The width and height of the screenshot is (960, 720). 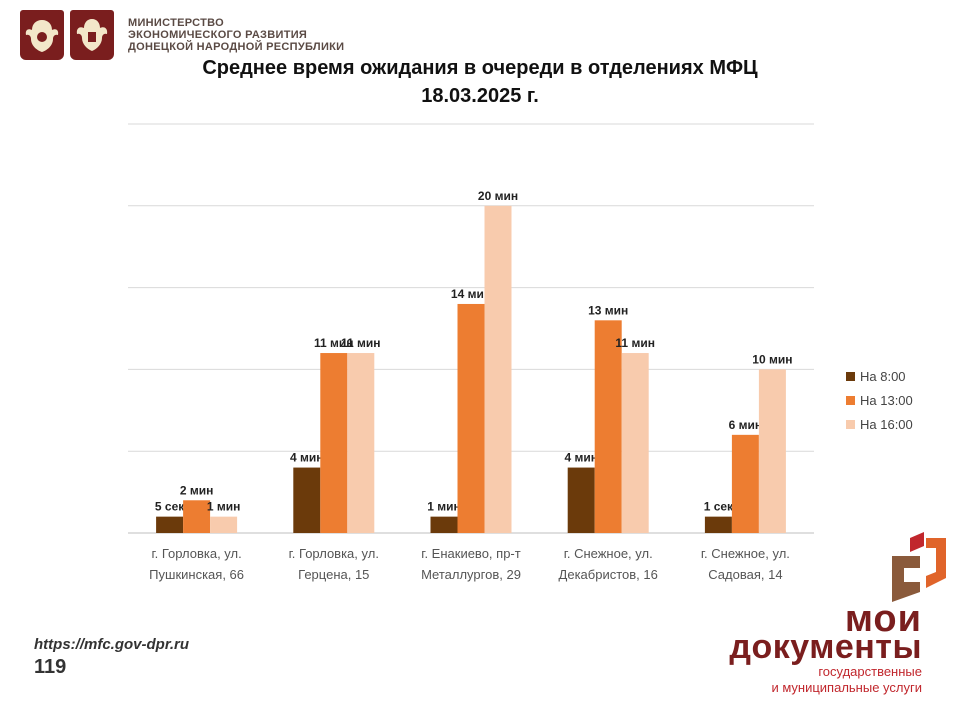 What do you see at coordinates (772, 359) in the screenshot?
I see `data-label: 10 мин` at bounding box center [772, 359].